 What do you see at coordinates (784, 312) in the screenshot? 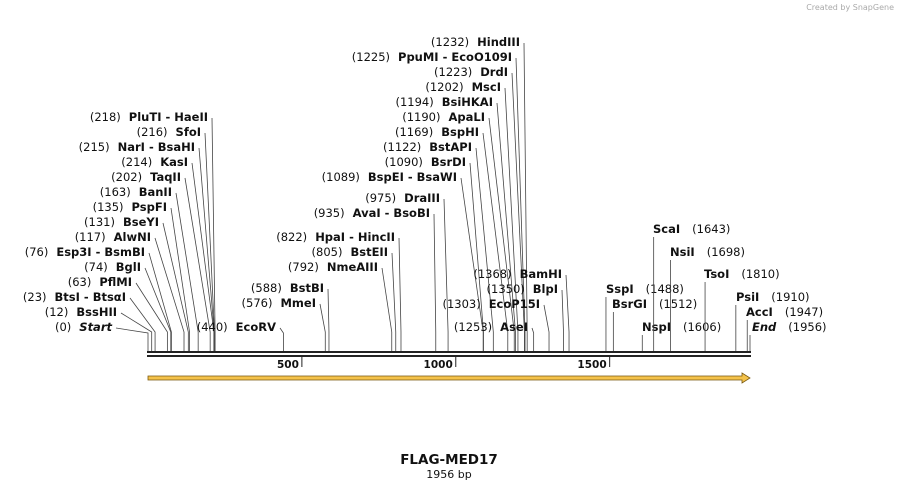
I see `site-label: AccI (1947)` at bounding box center [784, 312].